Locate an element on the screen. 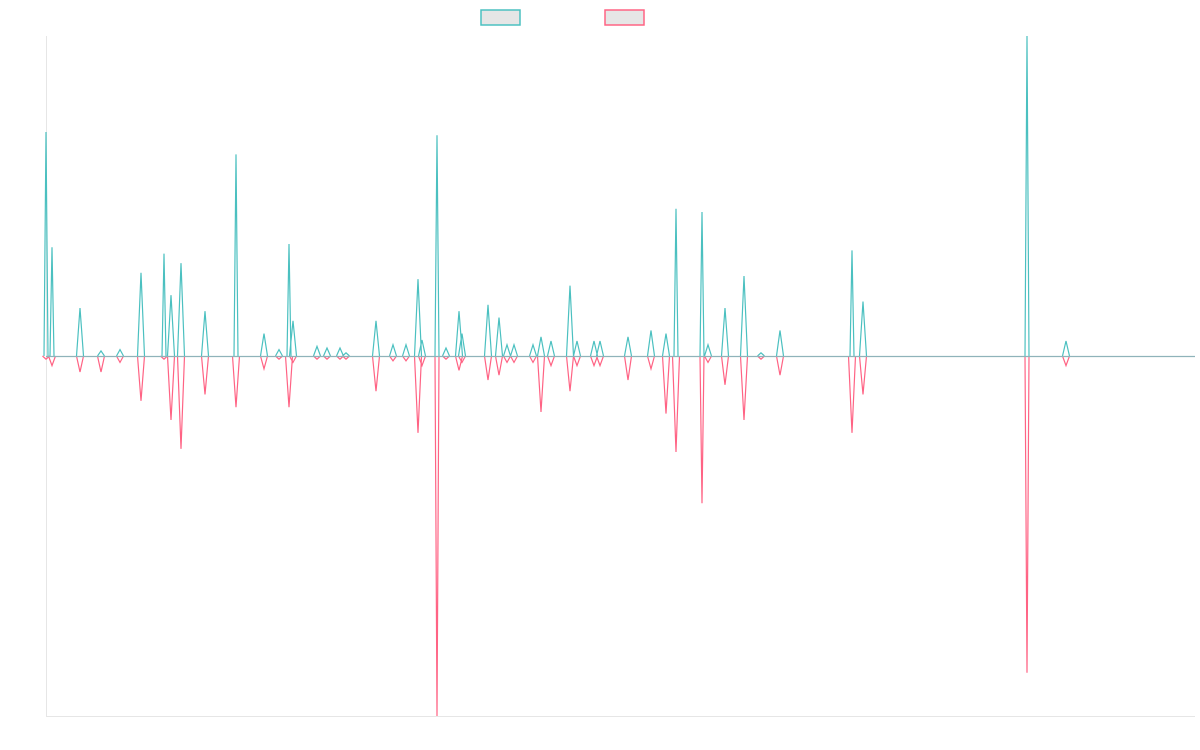 The height and width of the screenshot is (750, 1200). legend is located at coordinates (562, 17).